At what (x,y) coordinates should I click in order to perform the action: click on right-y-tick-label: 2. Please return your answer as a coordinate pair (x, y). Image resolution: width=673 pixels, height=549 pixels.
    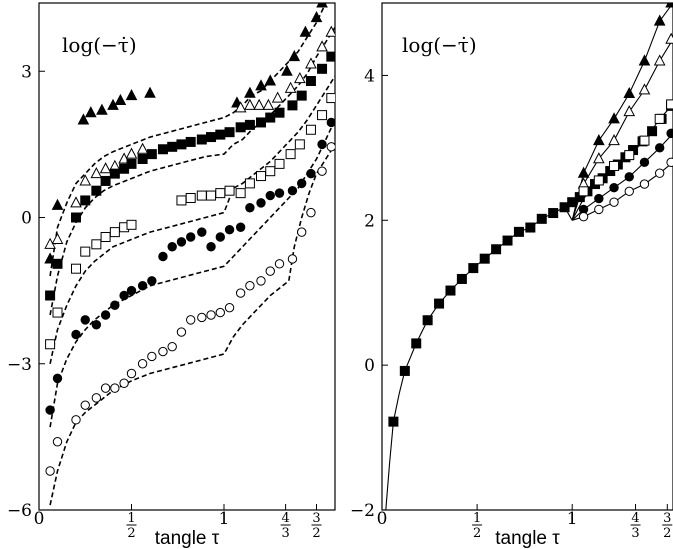
    Looking at the image, I should click on (369, 221).